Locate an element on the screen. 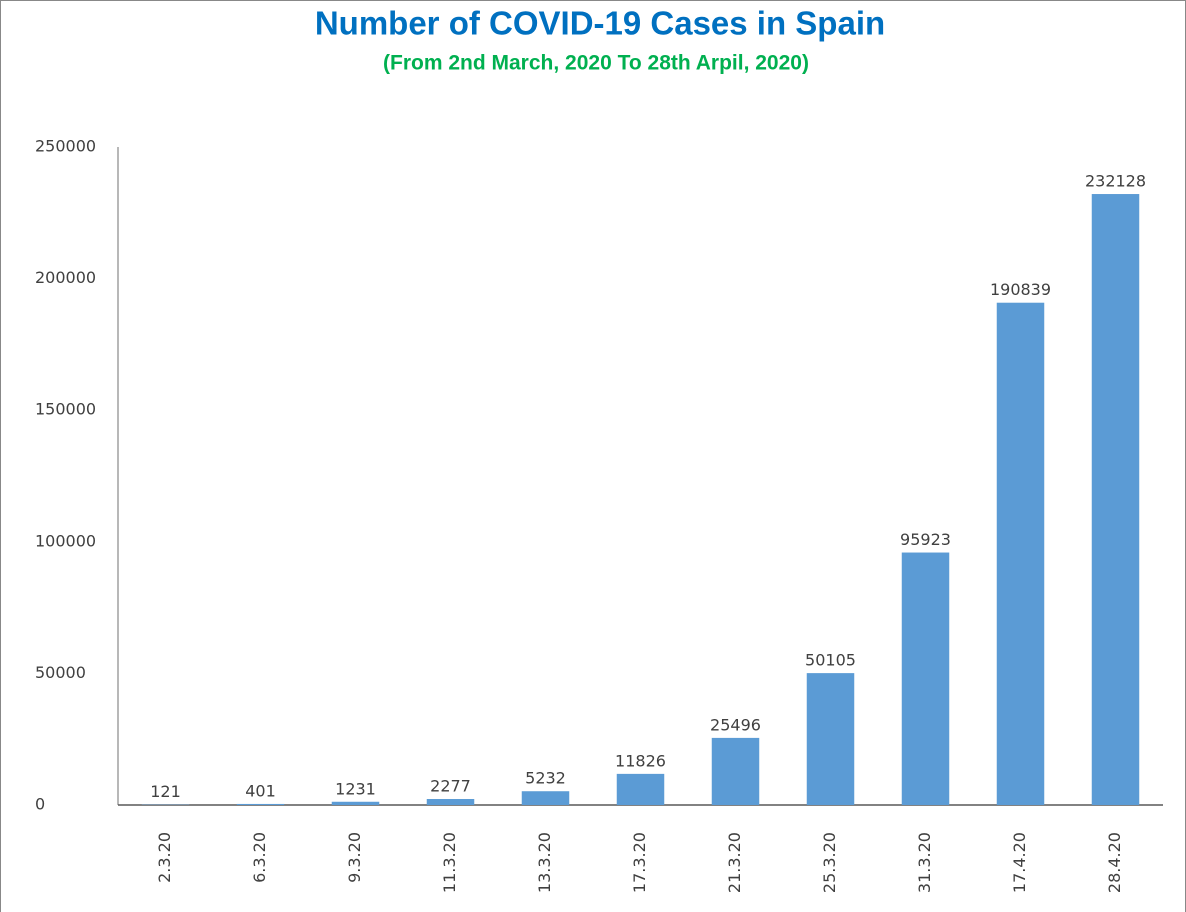 This screenshot has height=912, width=1186. data-label: 50105 is located at coordinates (830, 660).